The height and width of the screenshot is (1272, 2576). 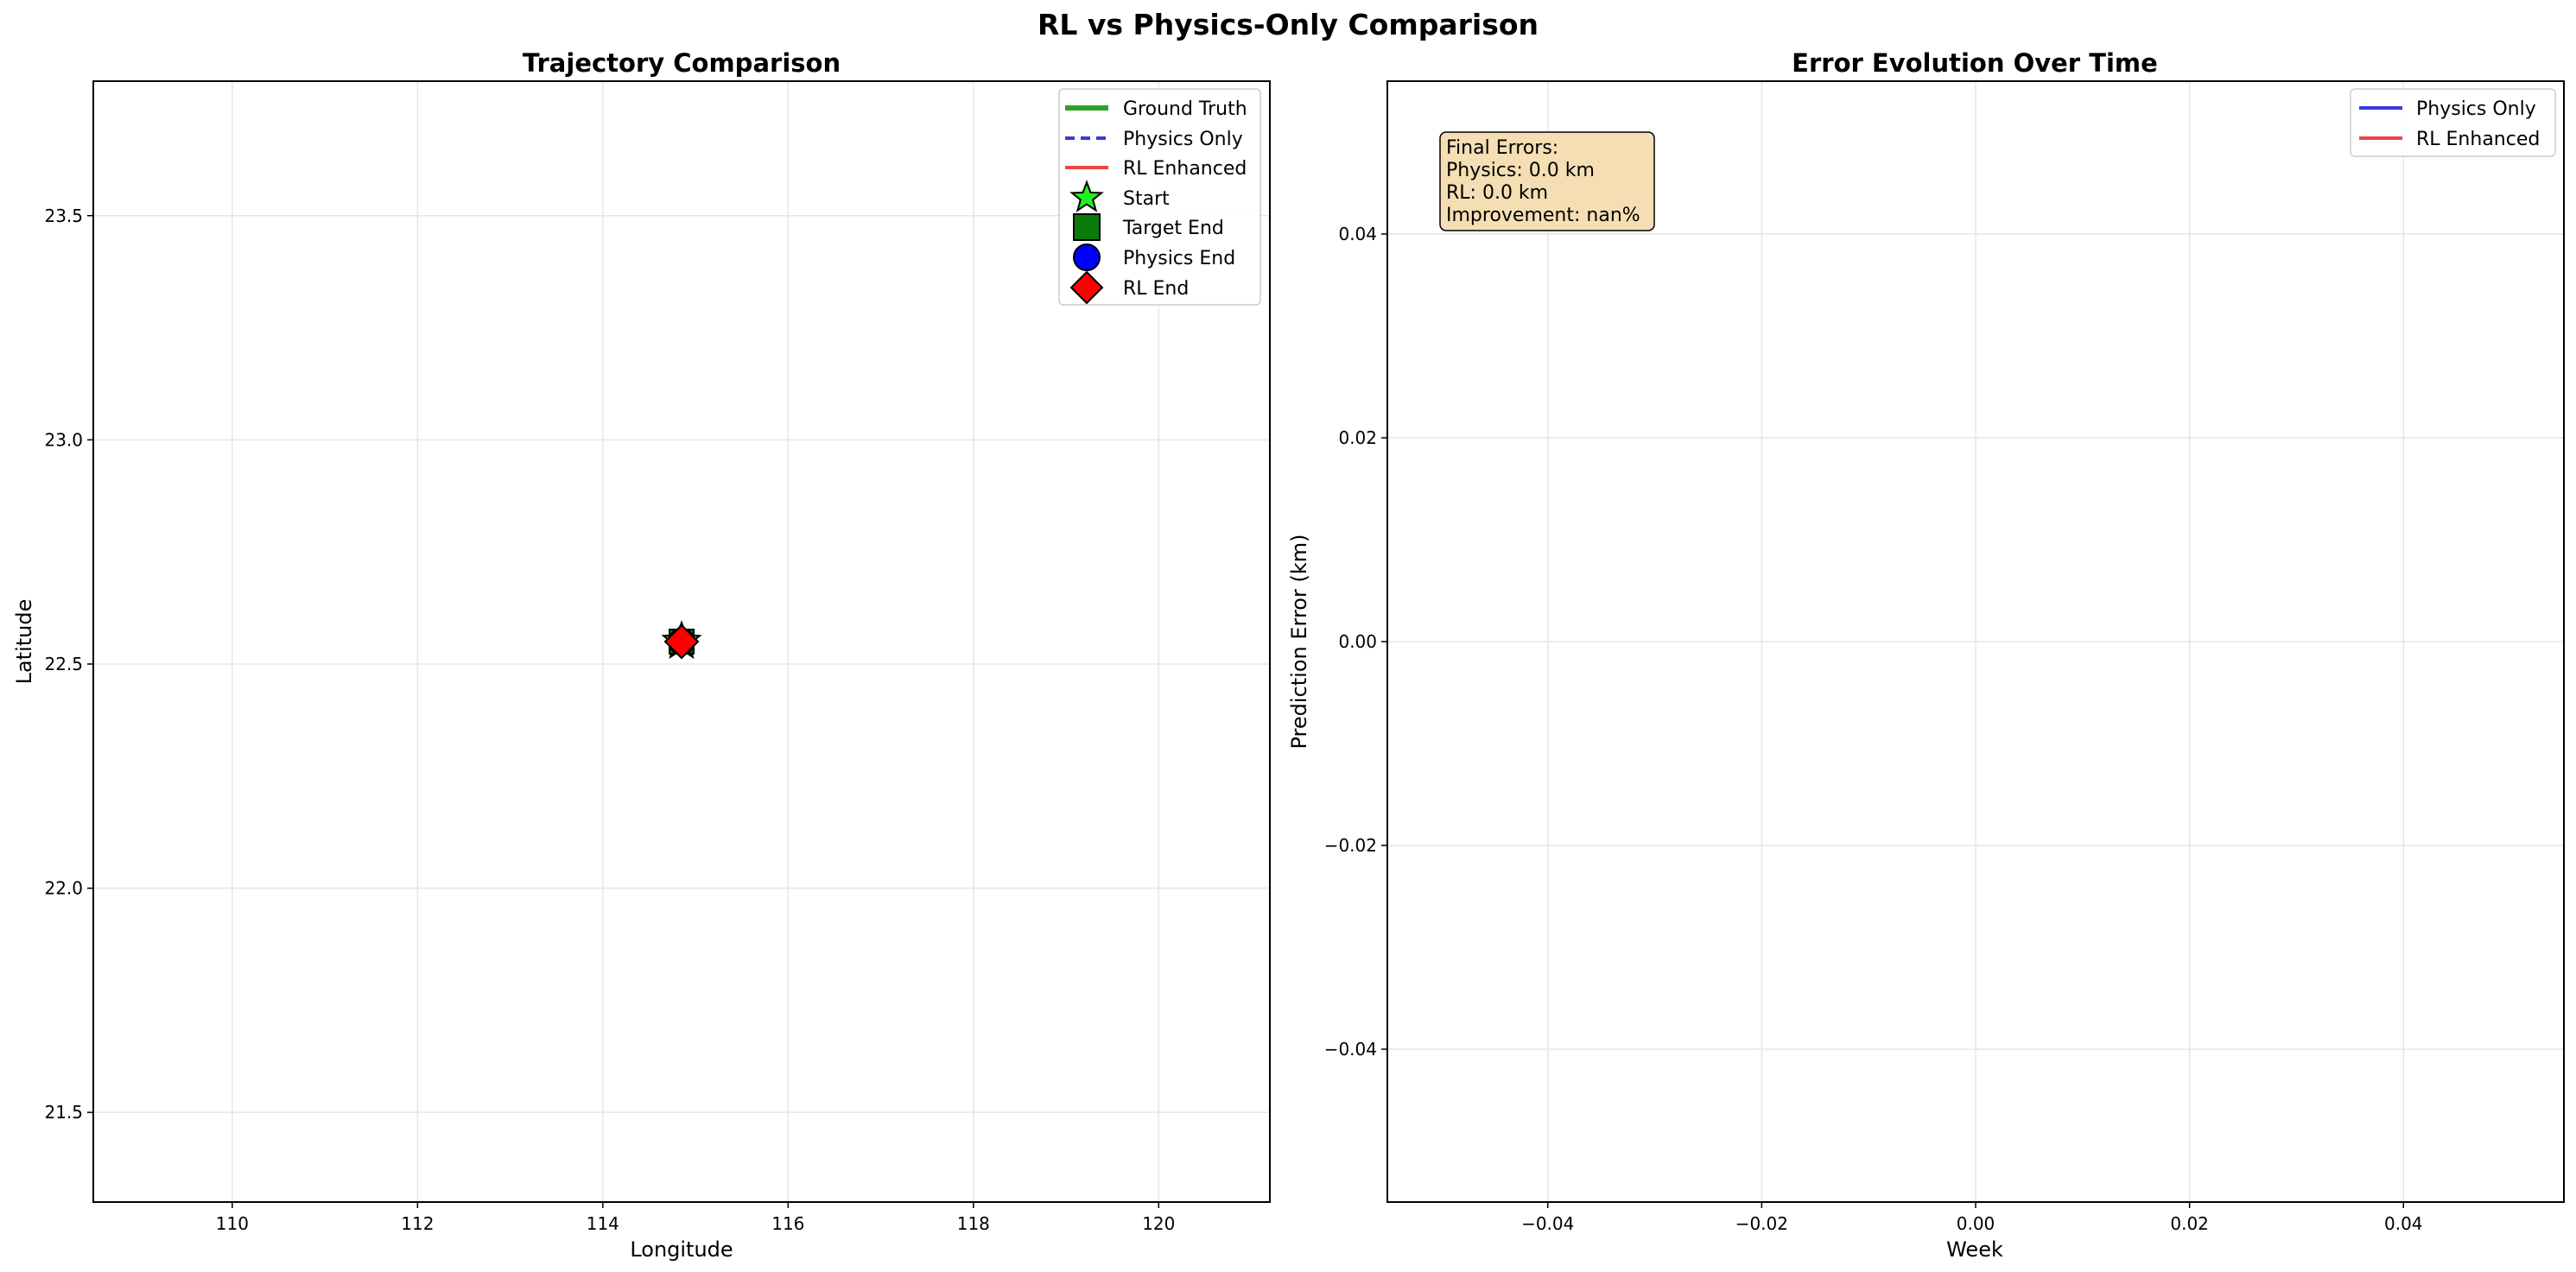 What do you see at coordinates (1183, 139) in the screenshot?
I see `legend-physics-only-label: Physics Only` at bounding box center [1183, 139].